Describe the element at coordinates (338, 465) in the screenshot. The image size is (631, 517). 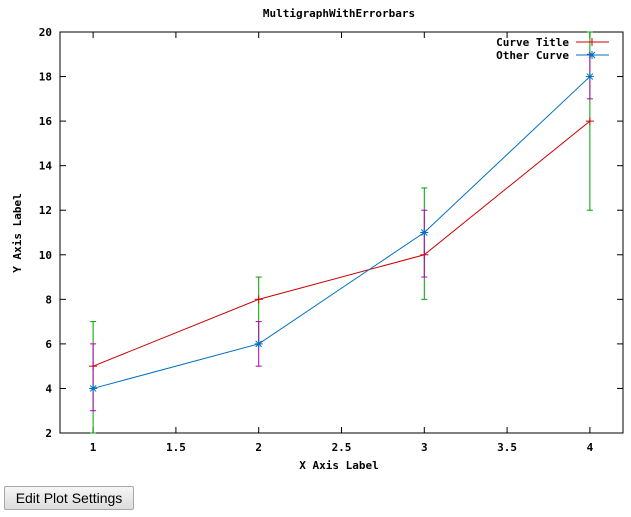
I see `x-axis-label: X Axis Label` at that location.